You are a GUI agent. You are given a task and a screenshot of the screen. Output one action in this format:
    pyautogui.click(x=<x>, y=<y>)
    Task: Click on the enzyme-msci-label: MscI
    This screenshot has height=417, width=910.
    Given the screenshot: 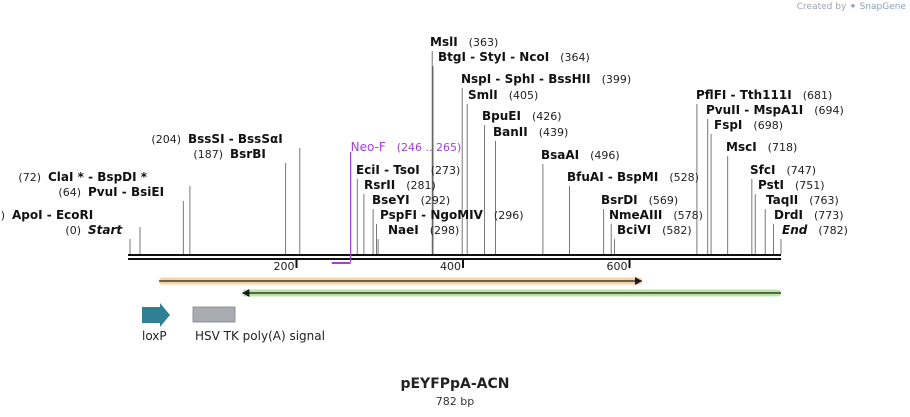 What is the action you would take?
    pyautogui.click(x=741, y=147)
    